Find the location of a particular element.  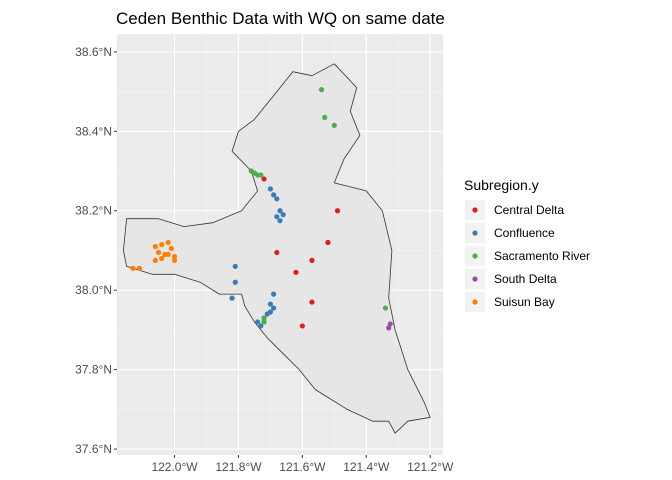

chart-title: Ceden Benthic Data with WQ on same date is located at coordinates (280, 18).